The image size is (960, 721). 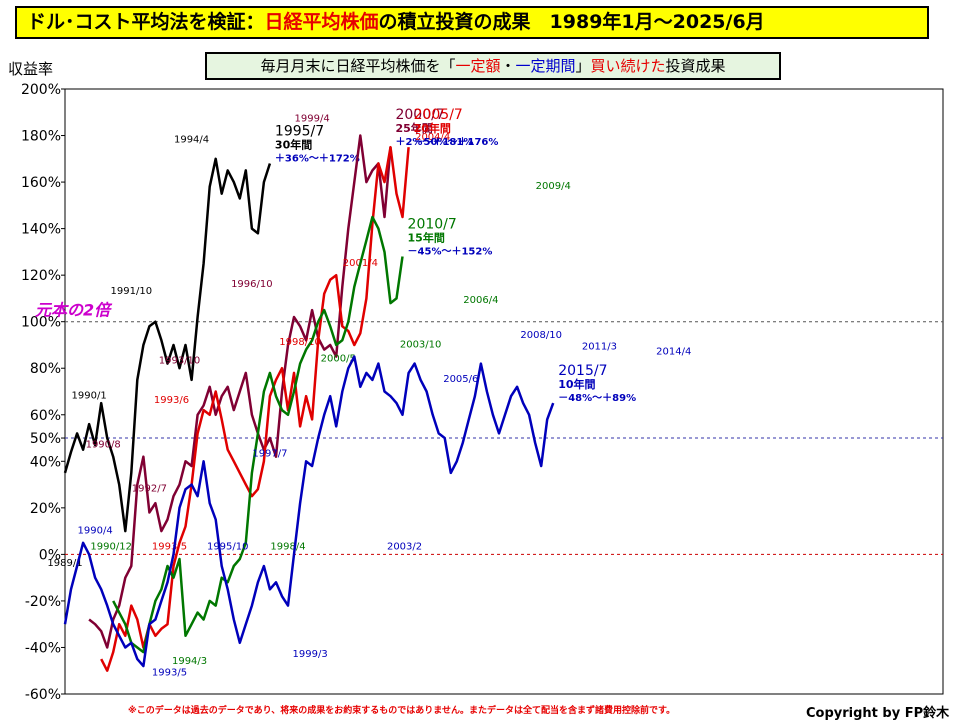 What do you see at coordinates (338, 358) in the screenshot?
I see `point-label: 2000/5` at bounding box center [338, 358].